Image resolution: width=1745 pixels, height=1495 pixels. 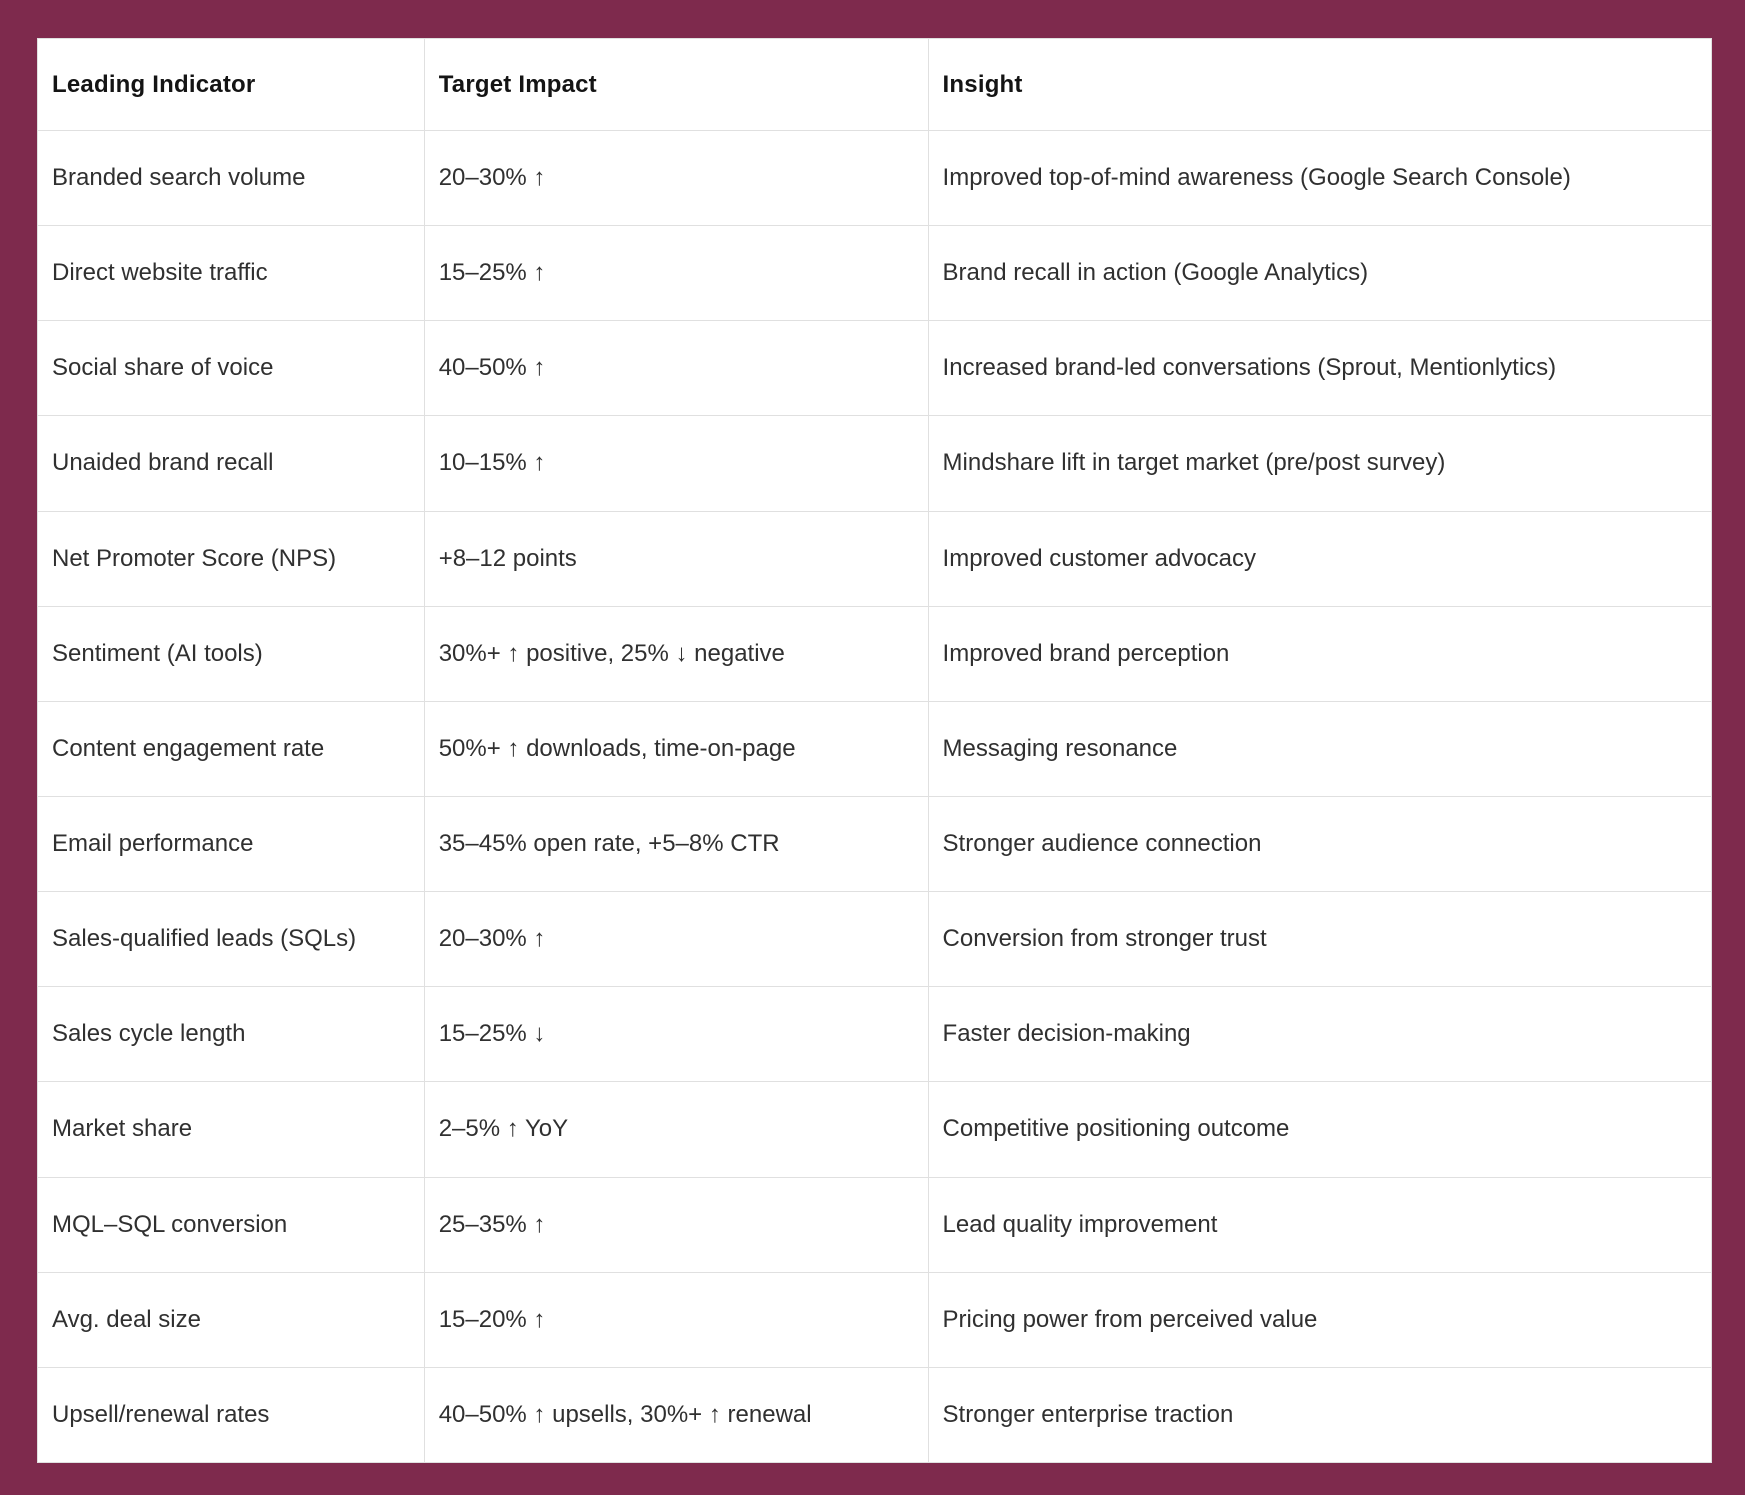 What do you see at coordinates (1320, 653) in the screenshot?
I see `cell-insight: Improved brand perception` at bounding box center [1320, 653].